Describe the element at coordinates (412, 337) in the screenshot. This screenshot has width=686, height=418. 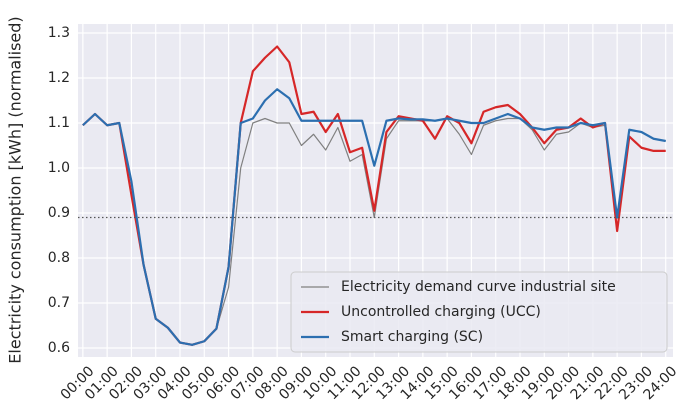
I see `legend-label: Smart charging (SC)` at that location.